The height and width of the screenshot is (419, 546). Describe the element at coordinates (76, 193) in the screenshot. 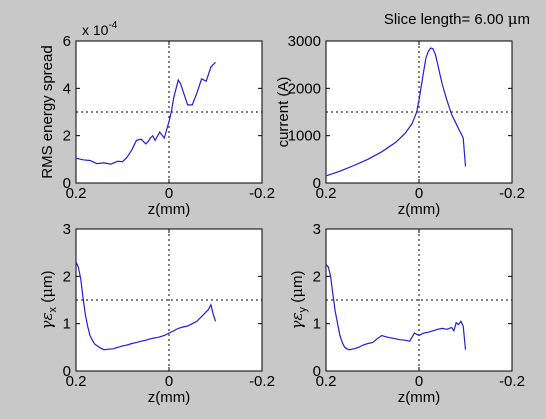

I see `x-tick-label-energy-spread: 0.2` at that location.